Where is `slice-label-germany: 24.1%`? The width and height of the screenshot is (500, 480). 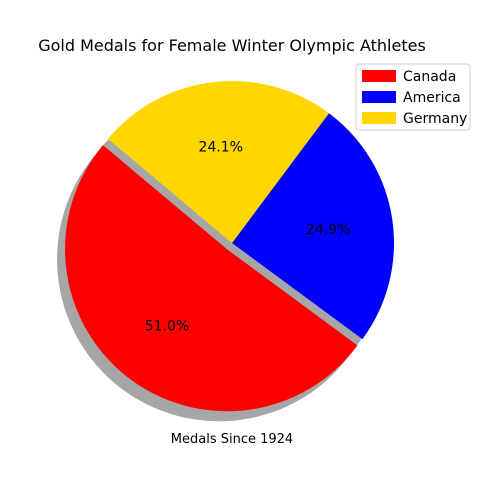 slice-label-germany: 24.1% is located at coordinates (221, 147).